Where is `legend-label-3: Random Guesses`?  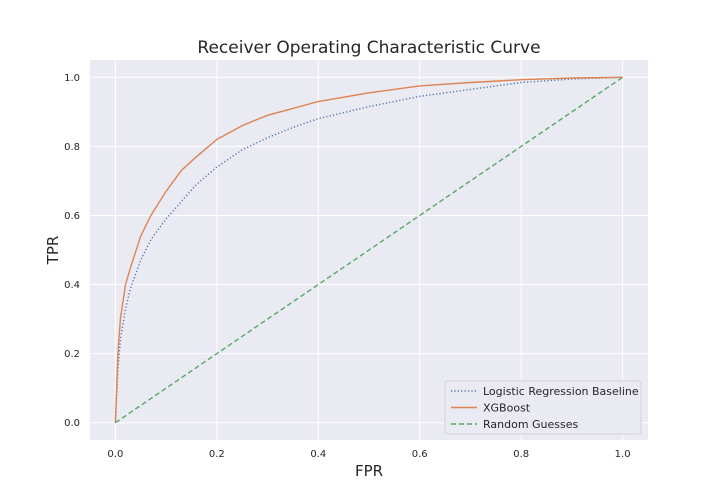
legend-label-3: Random Guesses is located at coordinates (531, 424).